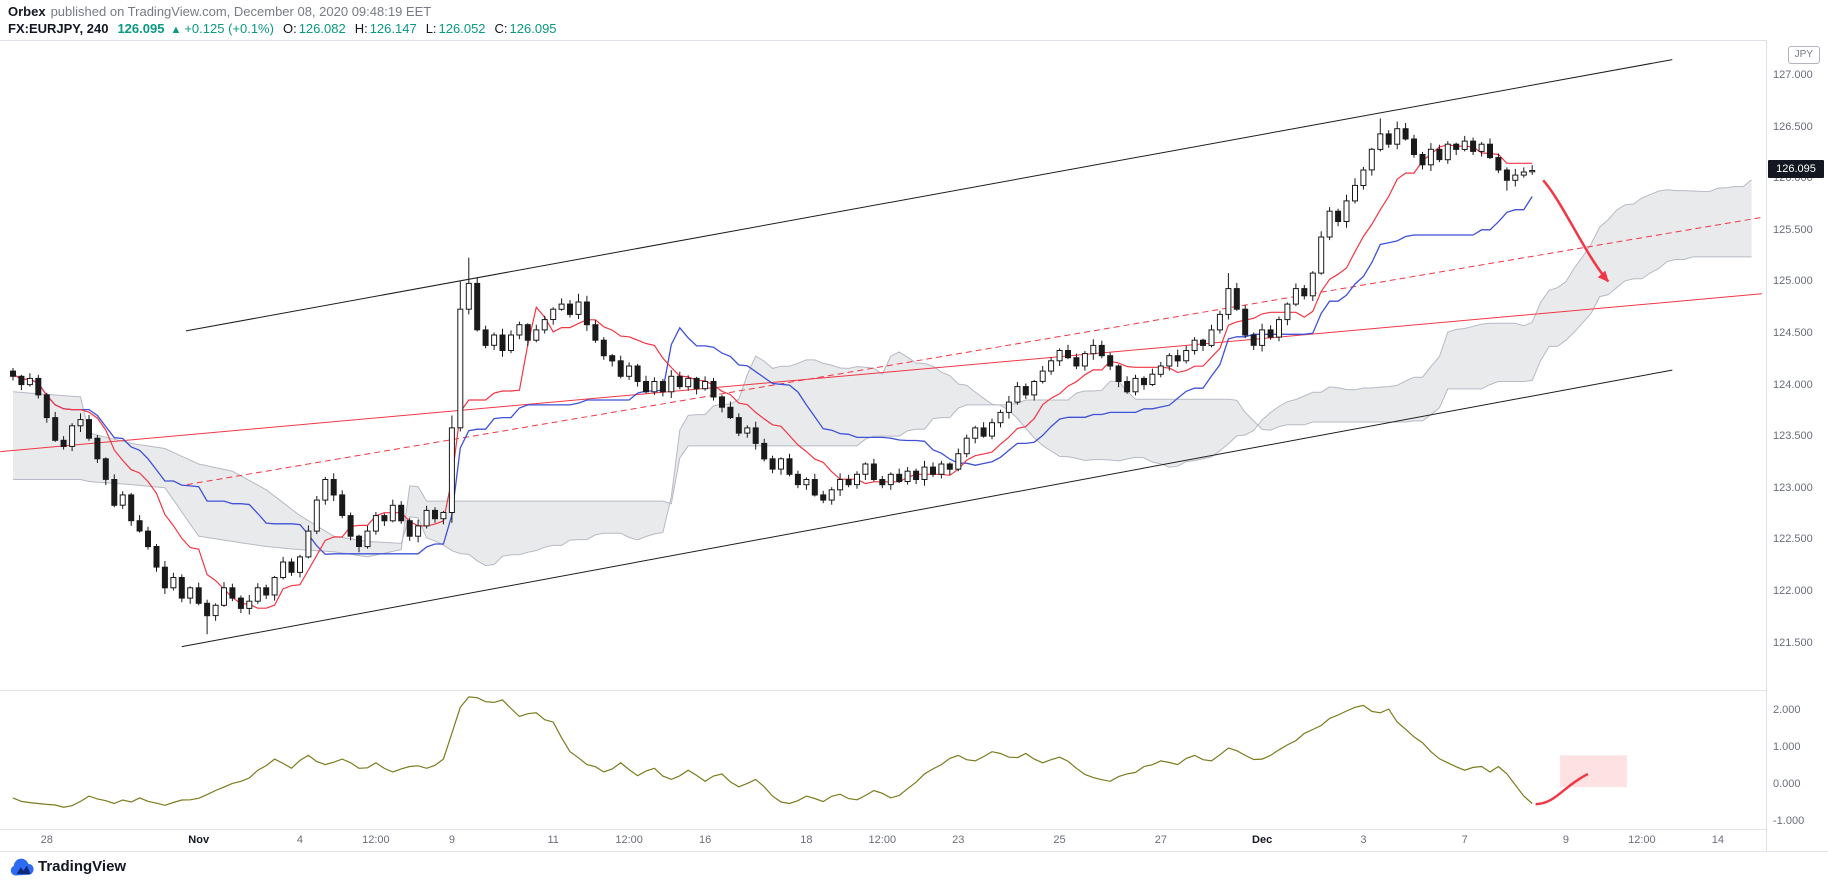  What do you see at coordinates (914, 829) in the screenshot?
I see `time-axis-separator` at bounding box center [914, 829].